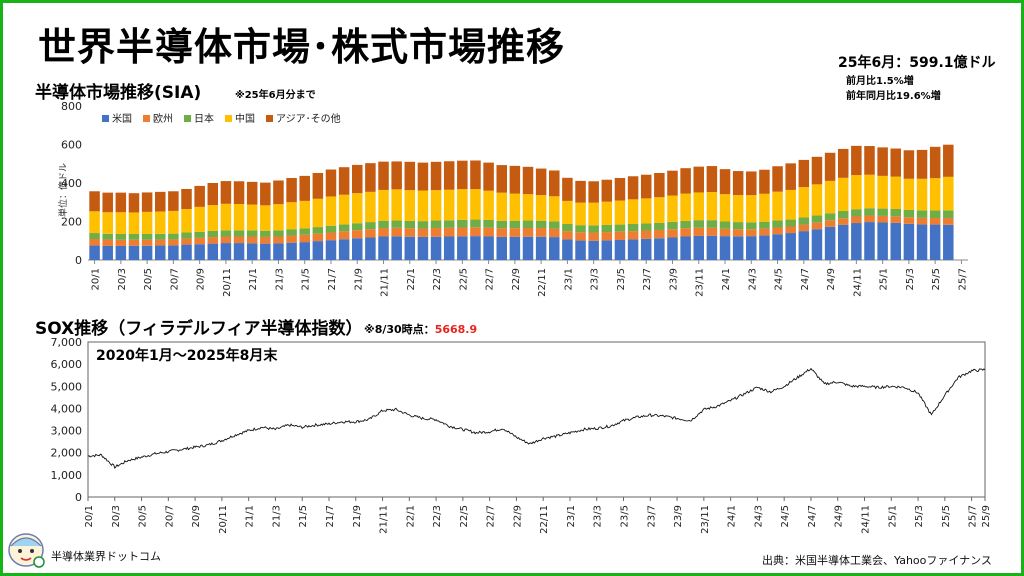 The height and width of the screenshot is (576, 1024). I want to click on chart1-legend-label: 欧州, so click(163, 119).